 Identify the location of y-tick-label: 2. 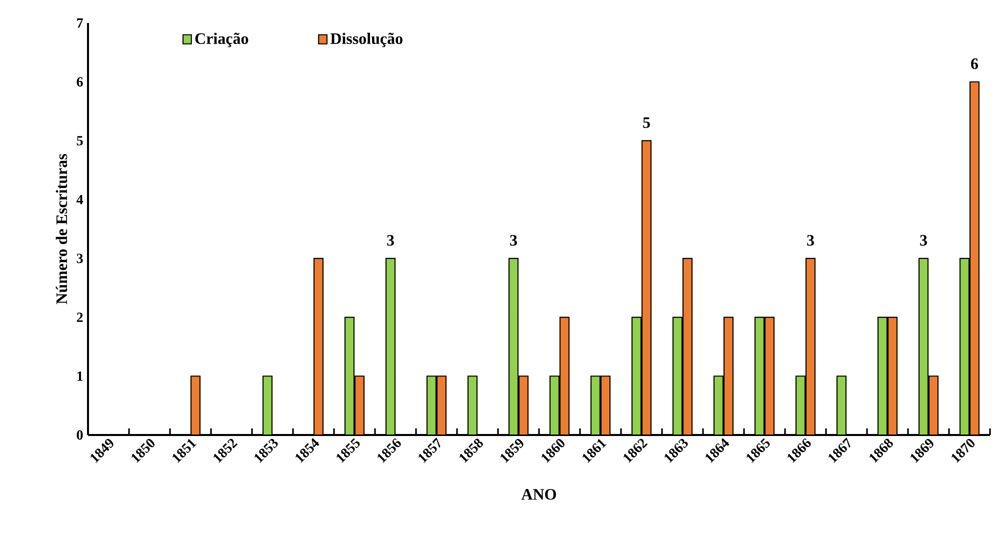
(79, 317).